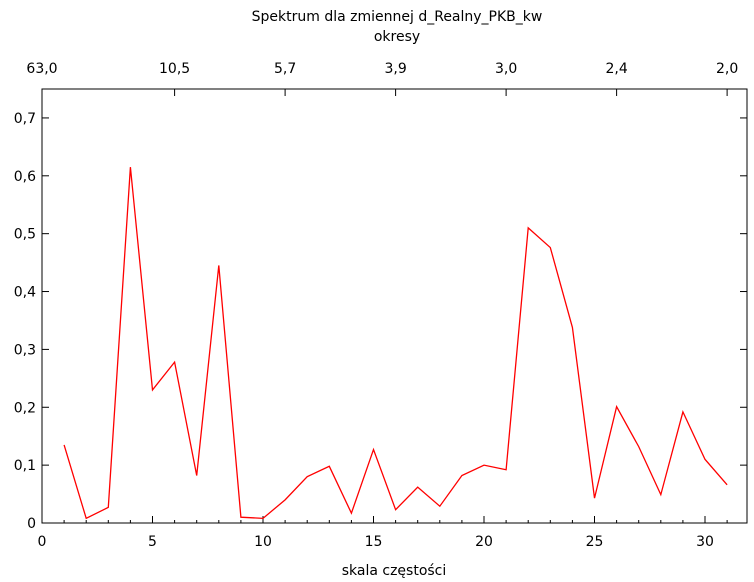  I want to click on x-tick-label: 5, so click(152, 542).